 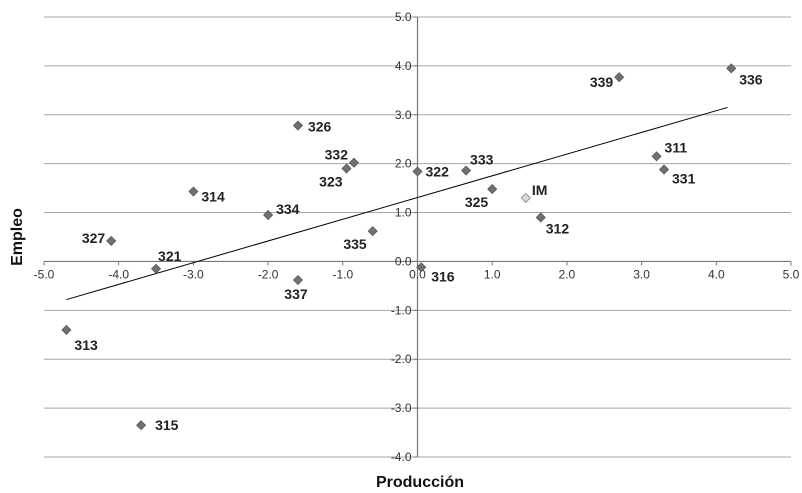 What do you see at coordinates (17, 237) in the screenshot?
I see `y-axis-title: Empleo` at bounding box center [17, 237].